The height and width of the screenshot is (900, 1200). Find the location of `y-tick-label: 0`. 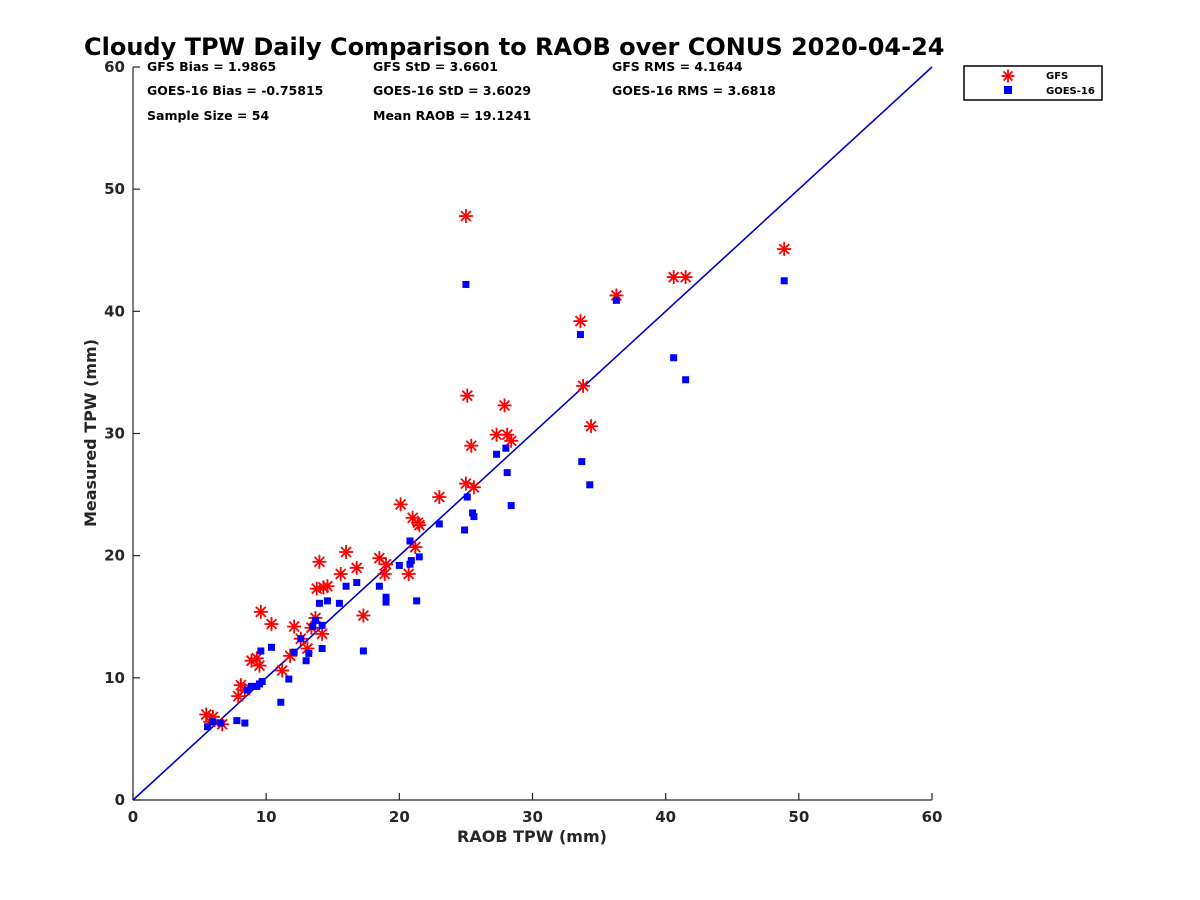

y-tick-label: 0 is located at coordinates (120, 800).